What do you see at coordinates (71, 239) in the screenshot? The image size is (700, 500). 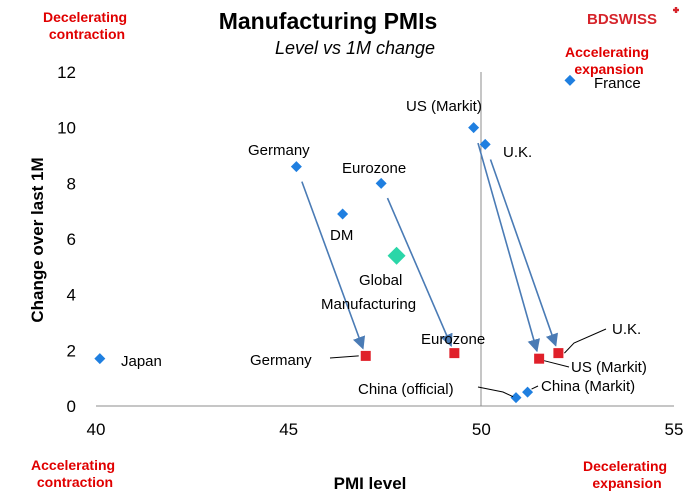 I see `y-tick-label-3: 6` at bounding box center [71, 239].